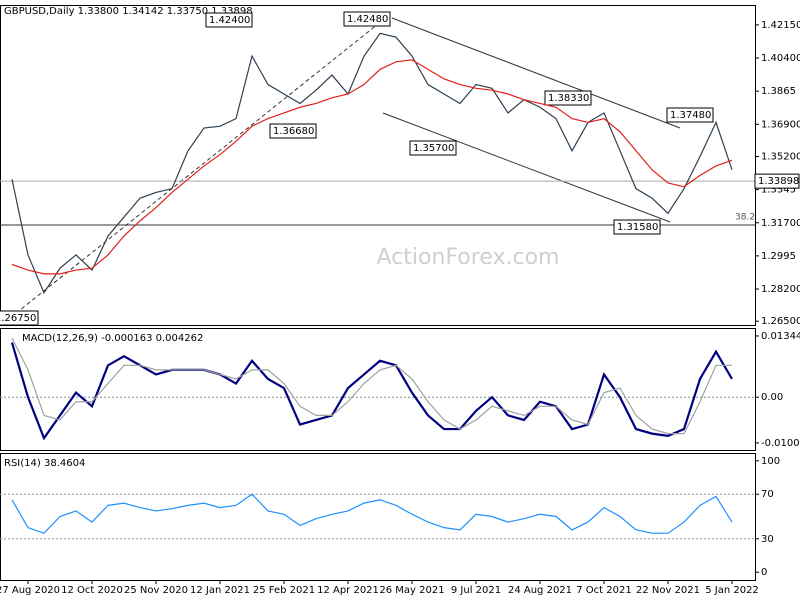  What do you see at coordinates (772, 397) in the screenshot?
I see `y-tick-label: 0.00` at bounding box center [772, 397].